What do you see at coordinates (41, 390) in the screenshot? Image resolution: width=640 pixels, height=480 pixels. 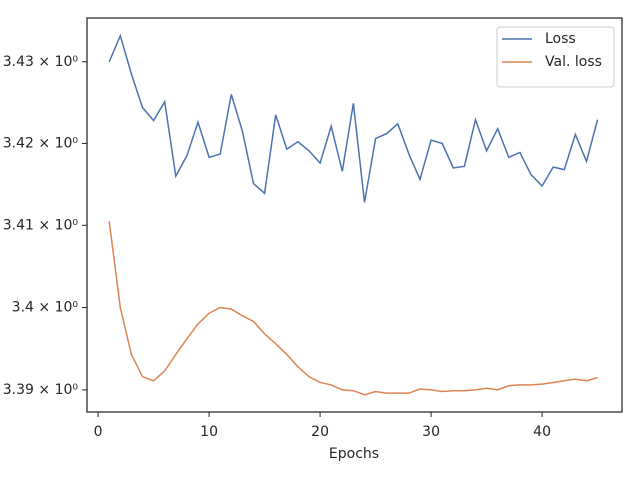 I see `y-tick-label: 3.39 × 10⁰` at bounding box center [41, 390].